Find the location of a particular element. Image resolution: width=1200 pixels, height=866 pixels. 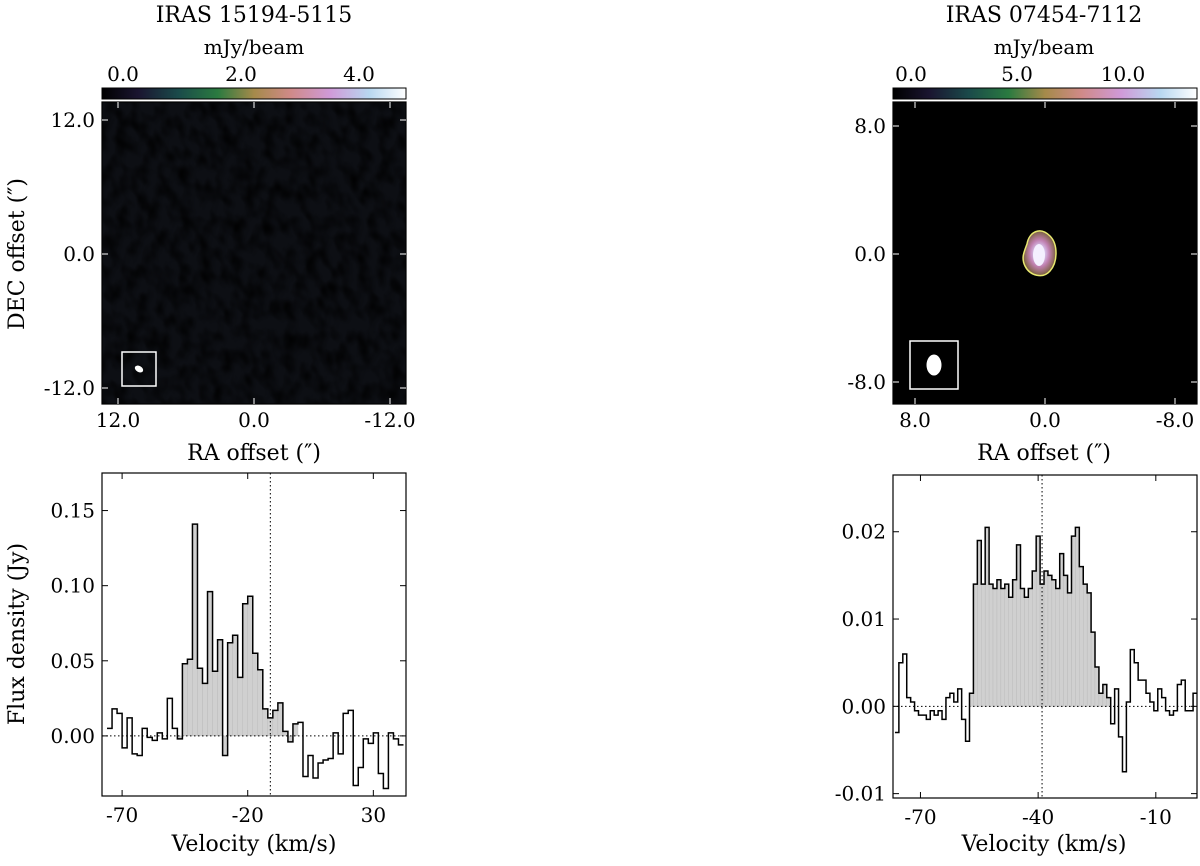

panel-a-image-texture-green is located at coordinates (255, 254).